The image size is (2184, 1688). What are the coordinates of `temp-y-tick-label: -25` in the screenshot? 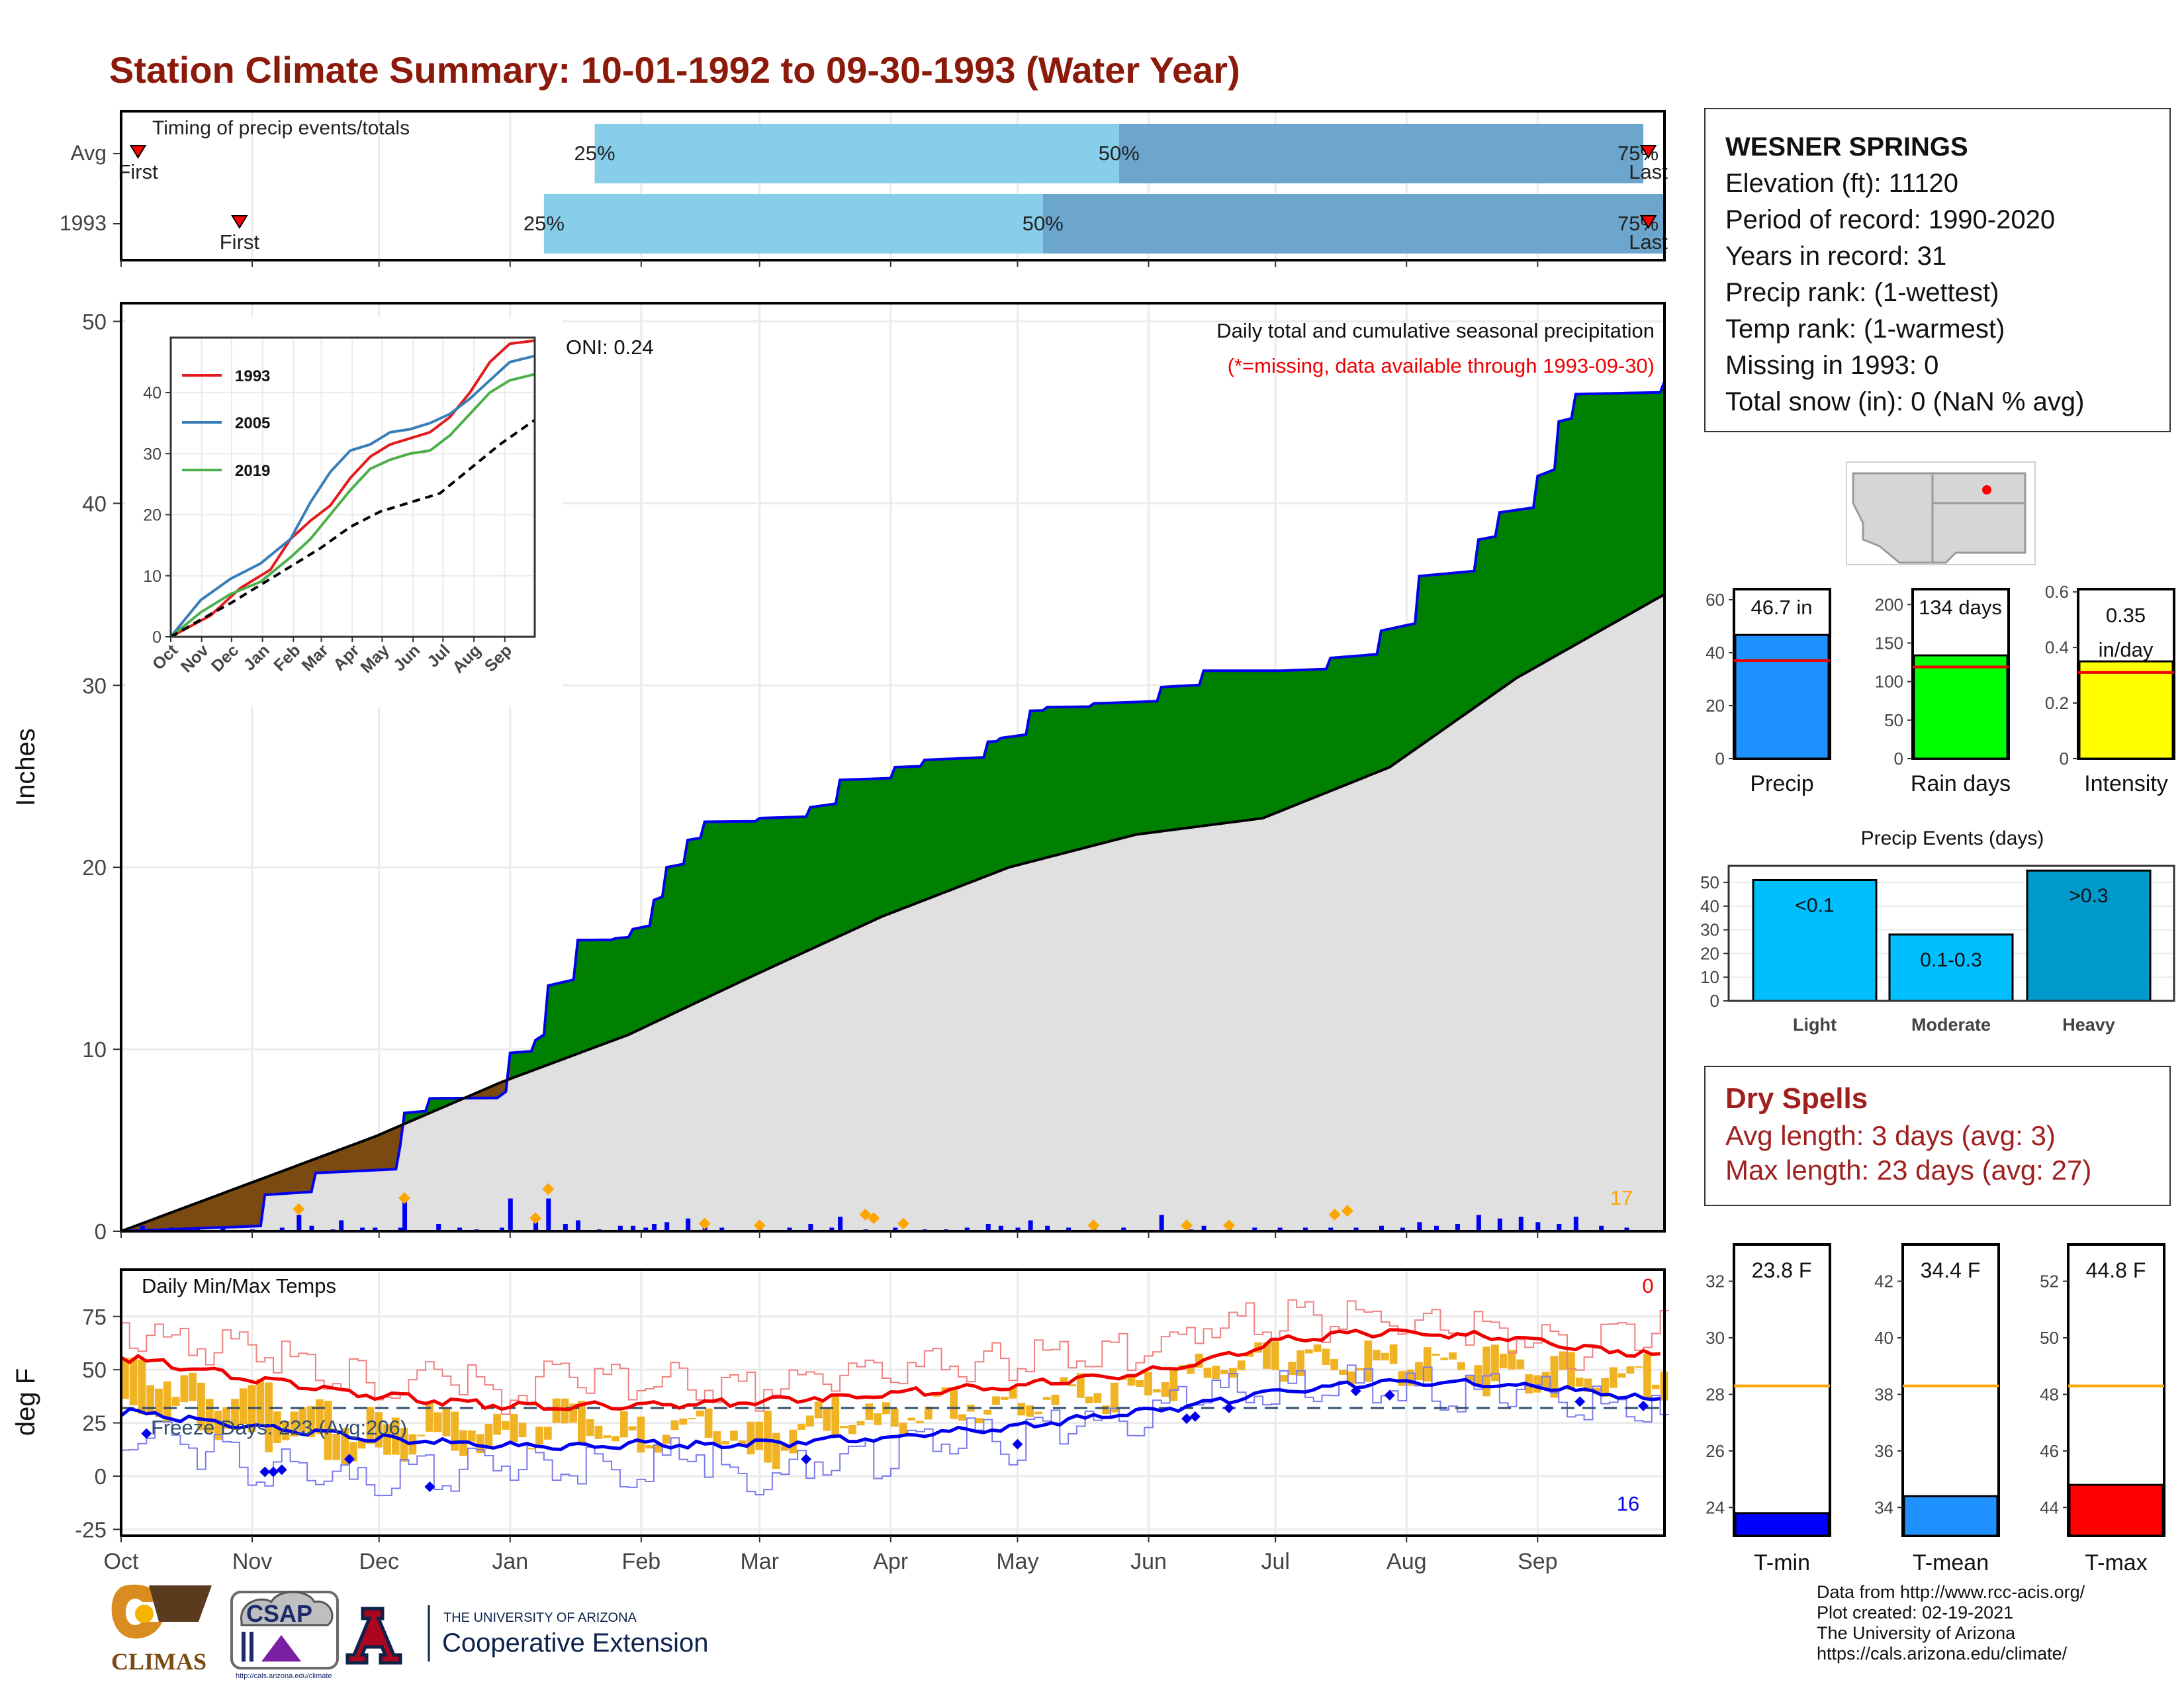 It's located at (91, 1529).